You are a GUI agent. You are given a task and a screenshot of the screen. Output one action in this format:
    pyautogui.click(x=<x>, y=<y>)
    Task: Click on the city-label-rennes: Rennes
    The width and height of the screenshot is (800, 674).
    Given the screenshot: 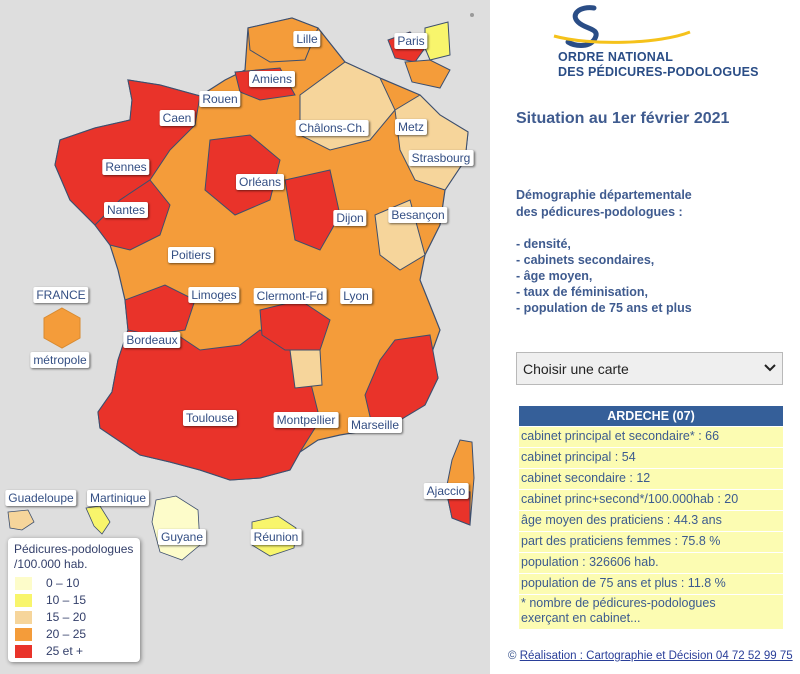 What is the action you would take?
    pyautogui.click(x=126, y=167)
    